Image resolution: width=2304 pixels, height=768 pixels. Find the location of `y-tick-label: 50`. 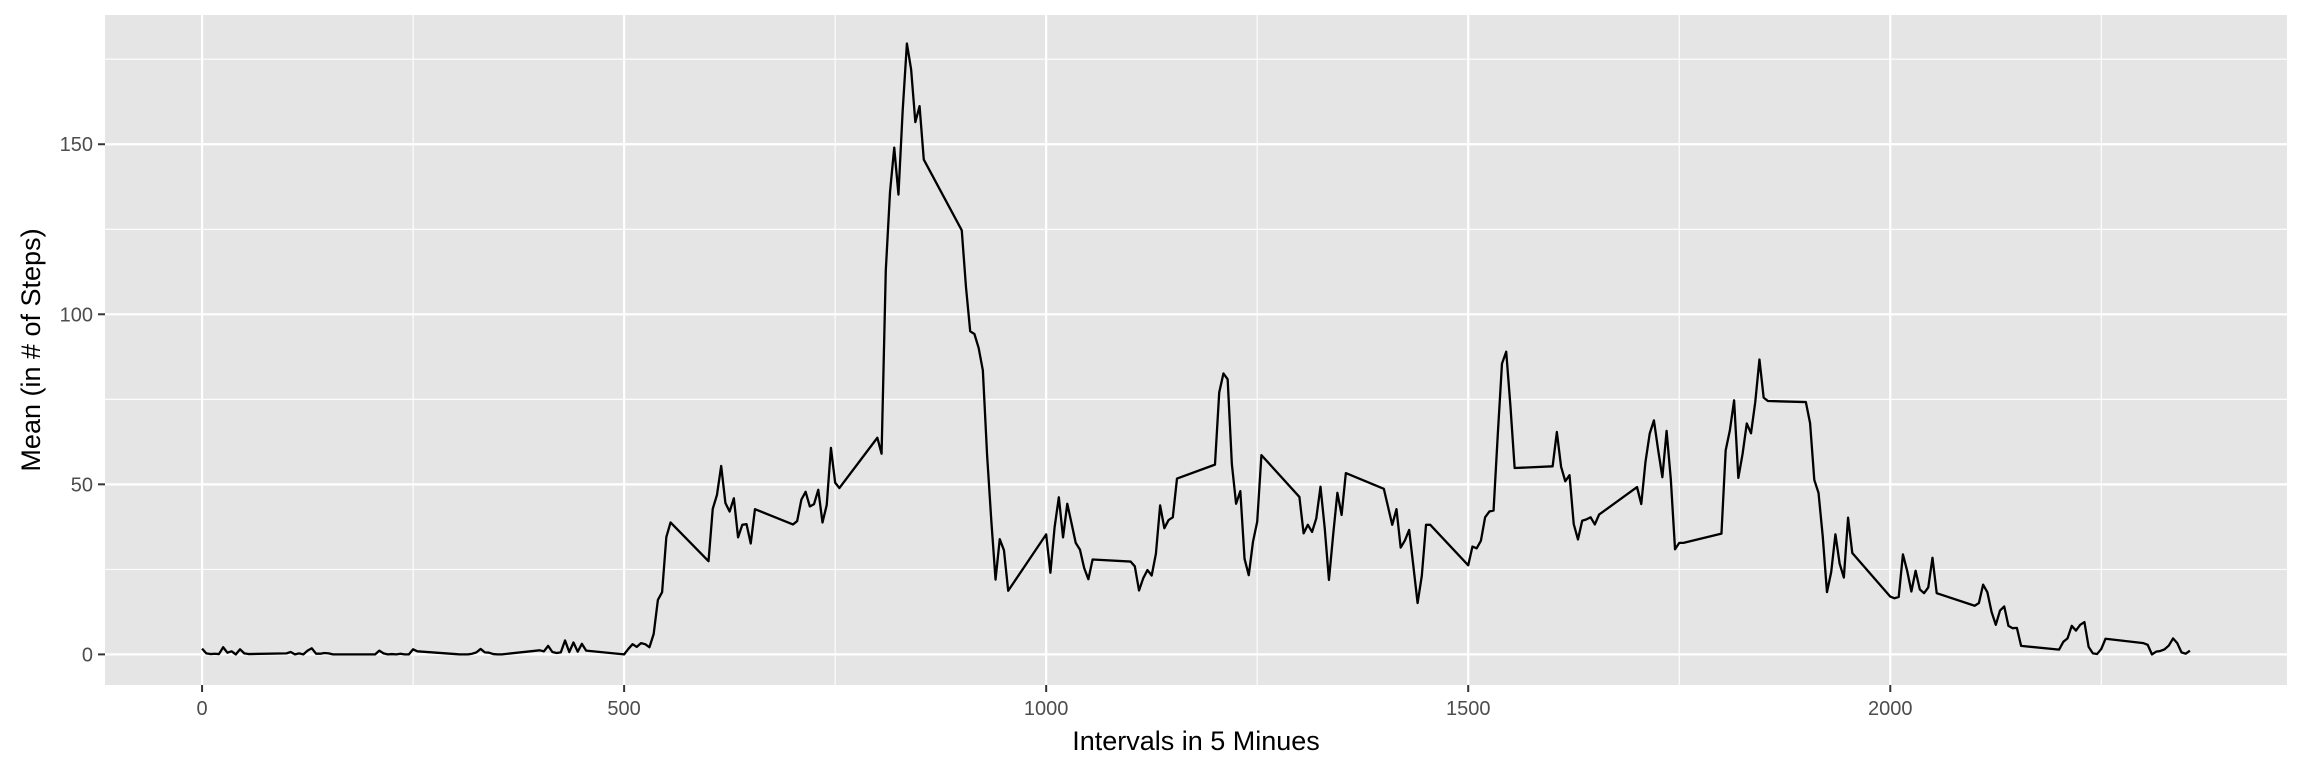

y-tick-label: 50 is located at coordinates (82, 485).